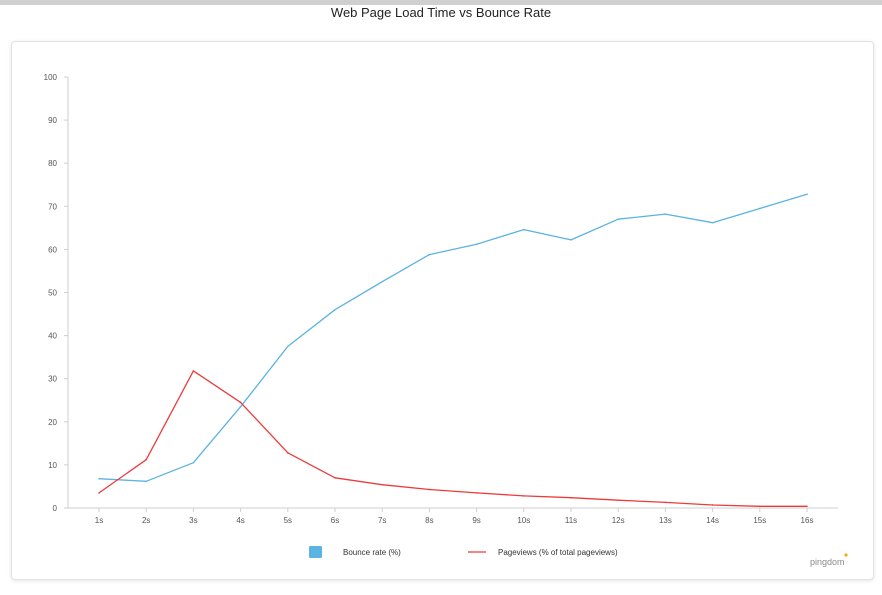 Image resolution: width=882 pixels, height=595 pixels. What do you see at coordinates (52, 120) in the screenshot?
I see `y-tick-label: 90` at bounding box center [52, 120].